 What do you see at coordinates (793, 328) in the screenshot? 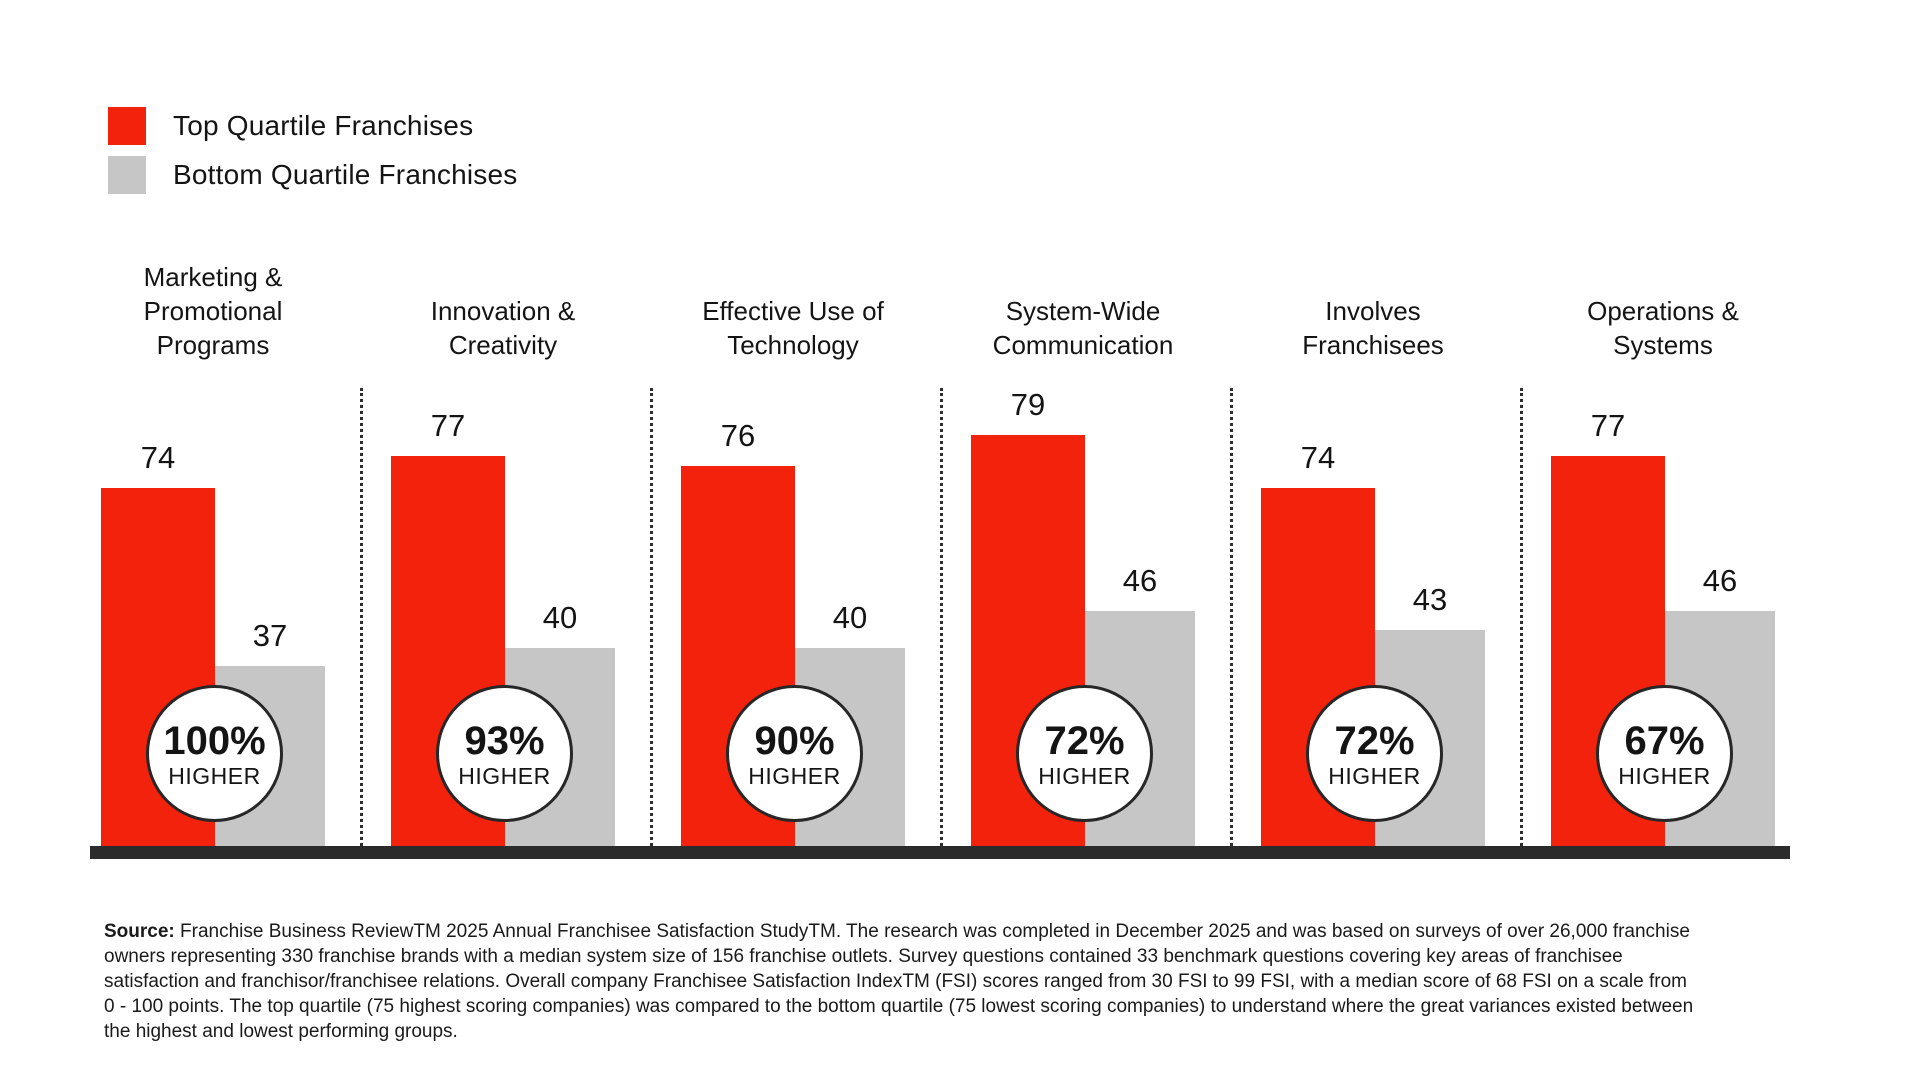
I see `category-title: Effective Use of Technology` at bounding box center [793, 328].